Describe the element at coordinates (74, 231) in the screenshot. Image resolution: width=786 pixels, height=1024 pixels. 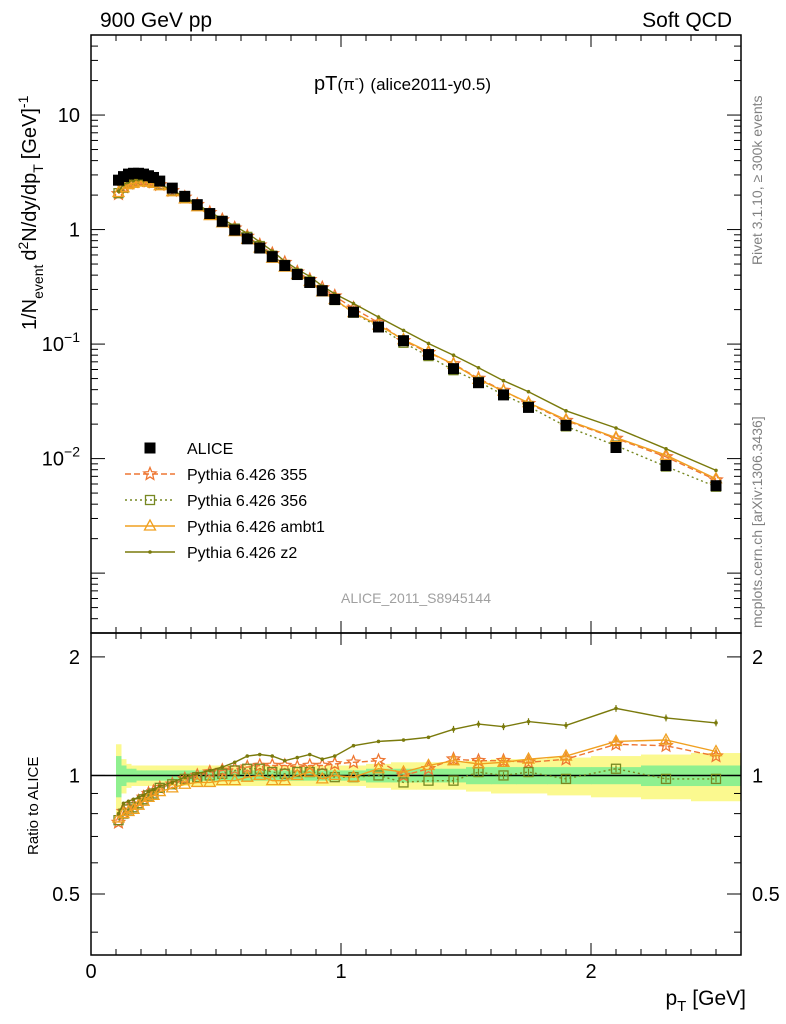
I see `y-tick-label: 1` at that location.